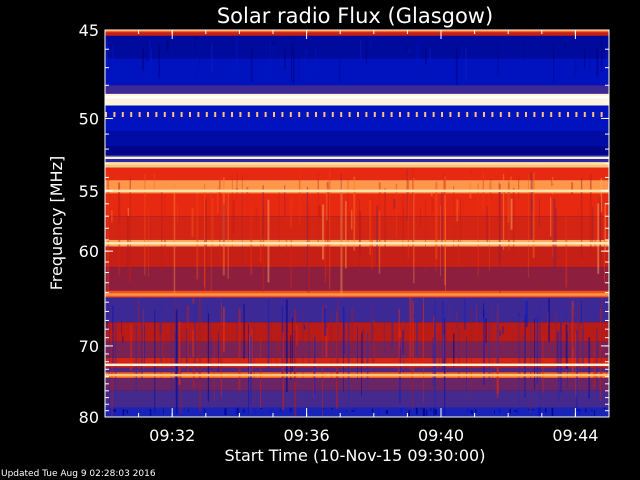 The height and width of the screenshot is (480, 640). What do you see at coordinates (89, 118) in the screenshot?
I see `y-tick-label: 50` at bounding box center [89, 118].